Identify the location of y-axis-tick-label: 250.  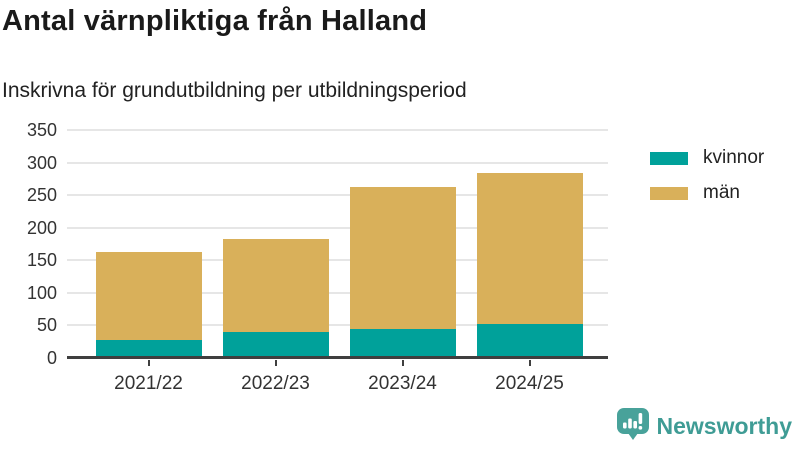
(41, 195).